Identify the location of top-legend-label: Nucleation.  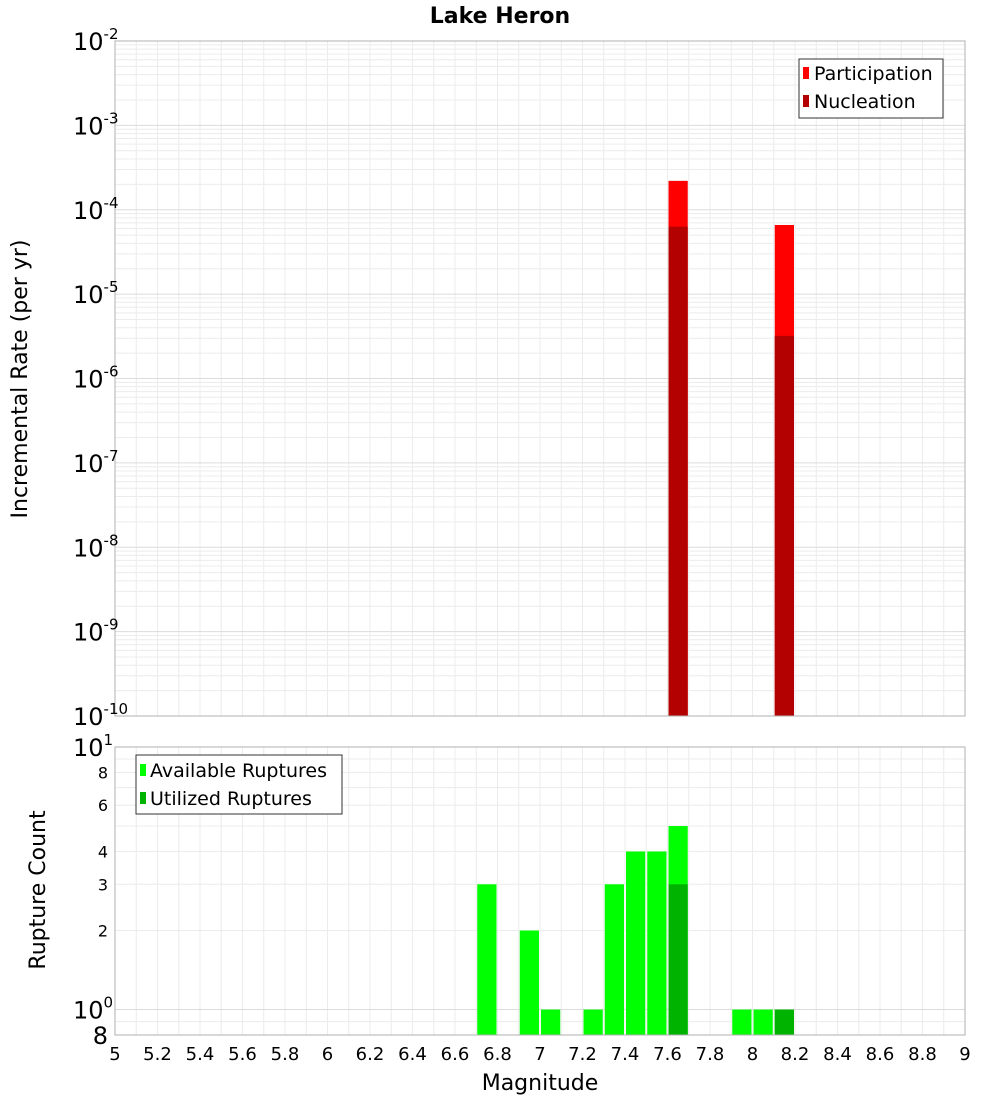
(865, 102).